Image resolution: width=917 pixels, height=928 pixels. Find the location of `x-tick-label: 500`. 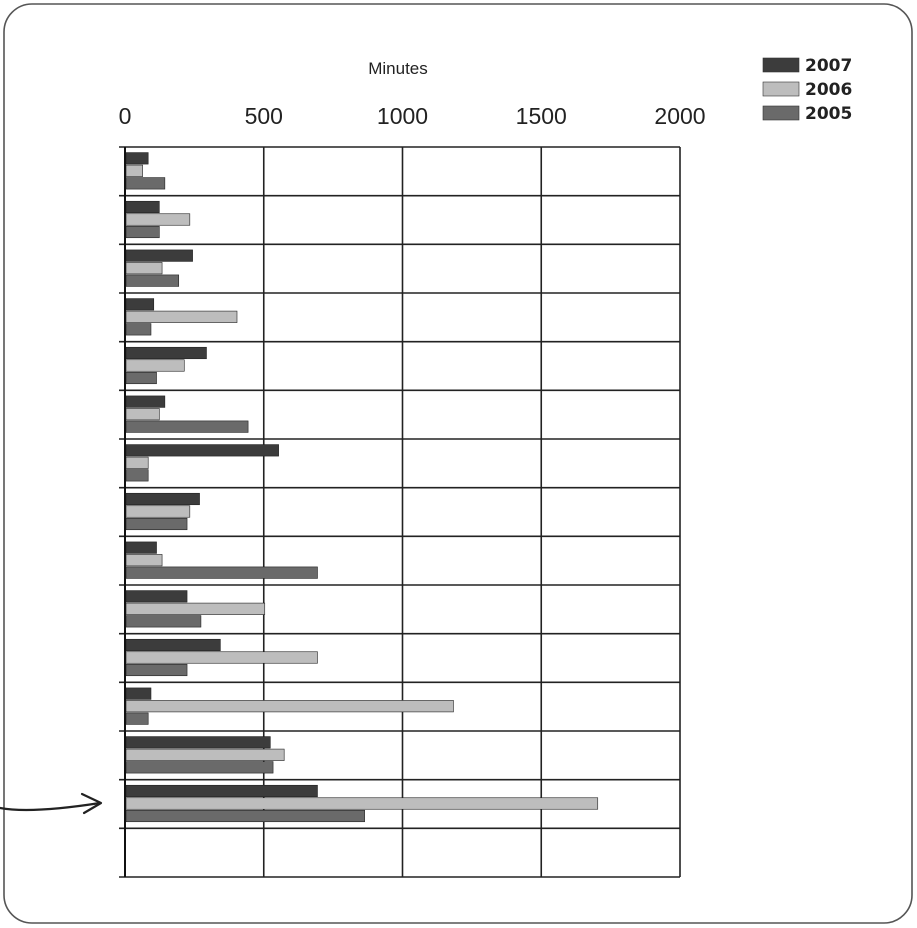

x-tick-label: 500 is located at coordinates (264, 116).